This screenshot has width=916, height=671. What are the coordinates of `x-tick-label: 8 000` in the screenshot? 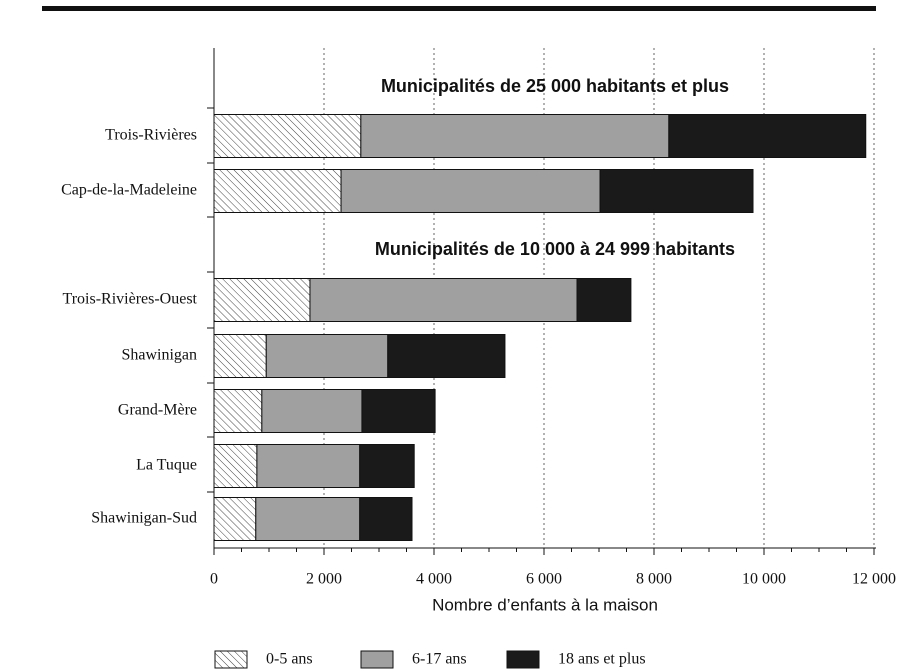 It's located at (654, 579).